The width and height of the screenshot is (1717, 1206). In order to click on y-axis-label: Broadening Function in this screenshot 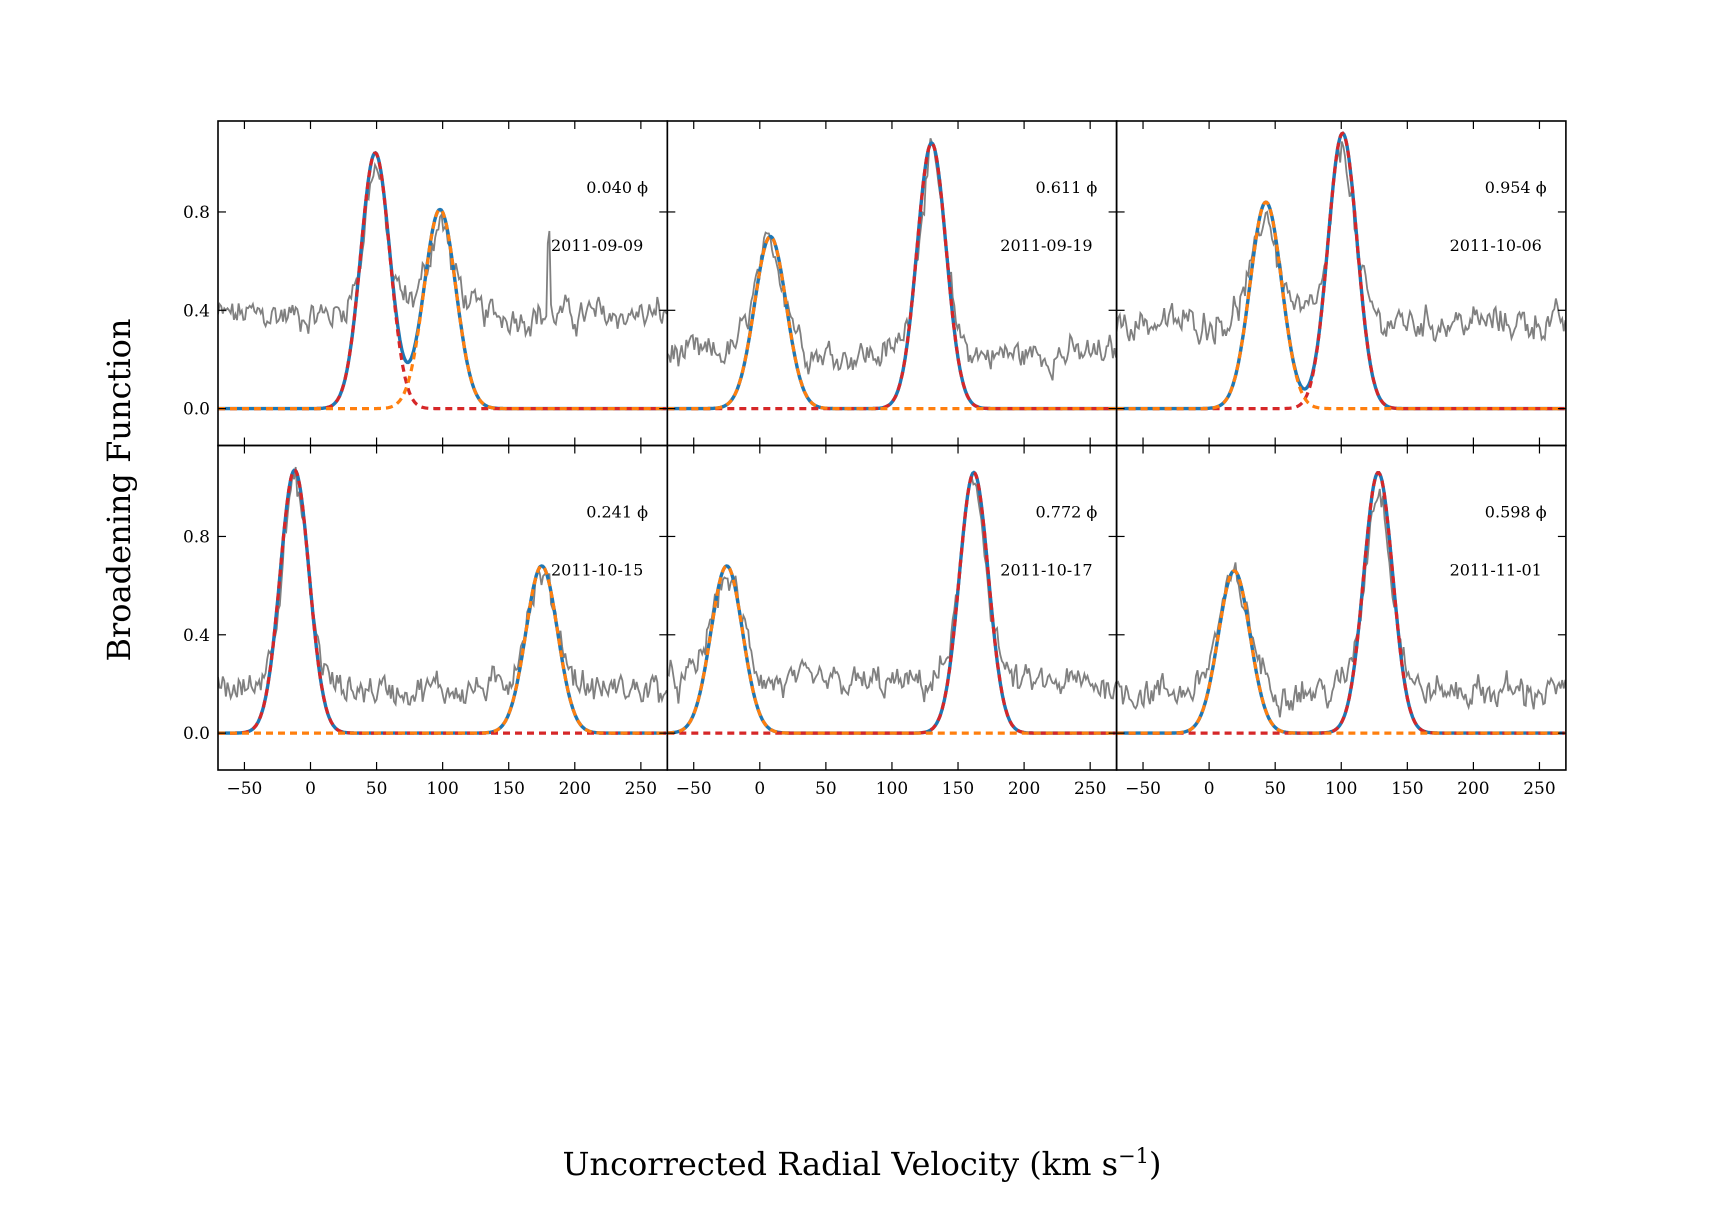, I will do `click(119, 490)`.